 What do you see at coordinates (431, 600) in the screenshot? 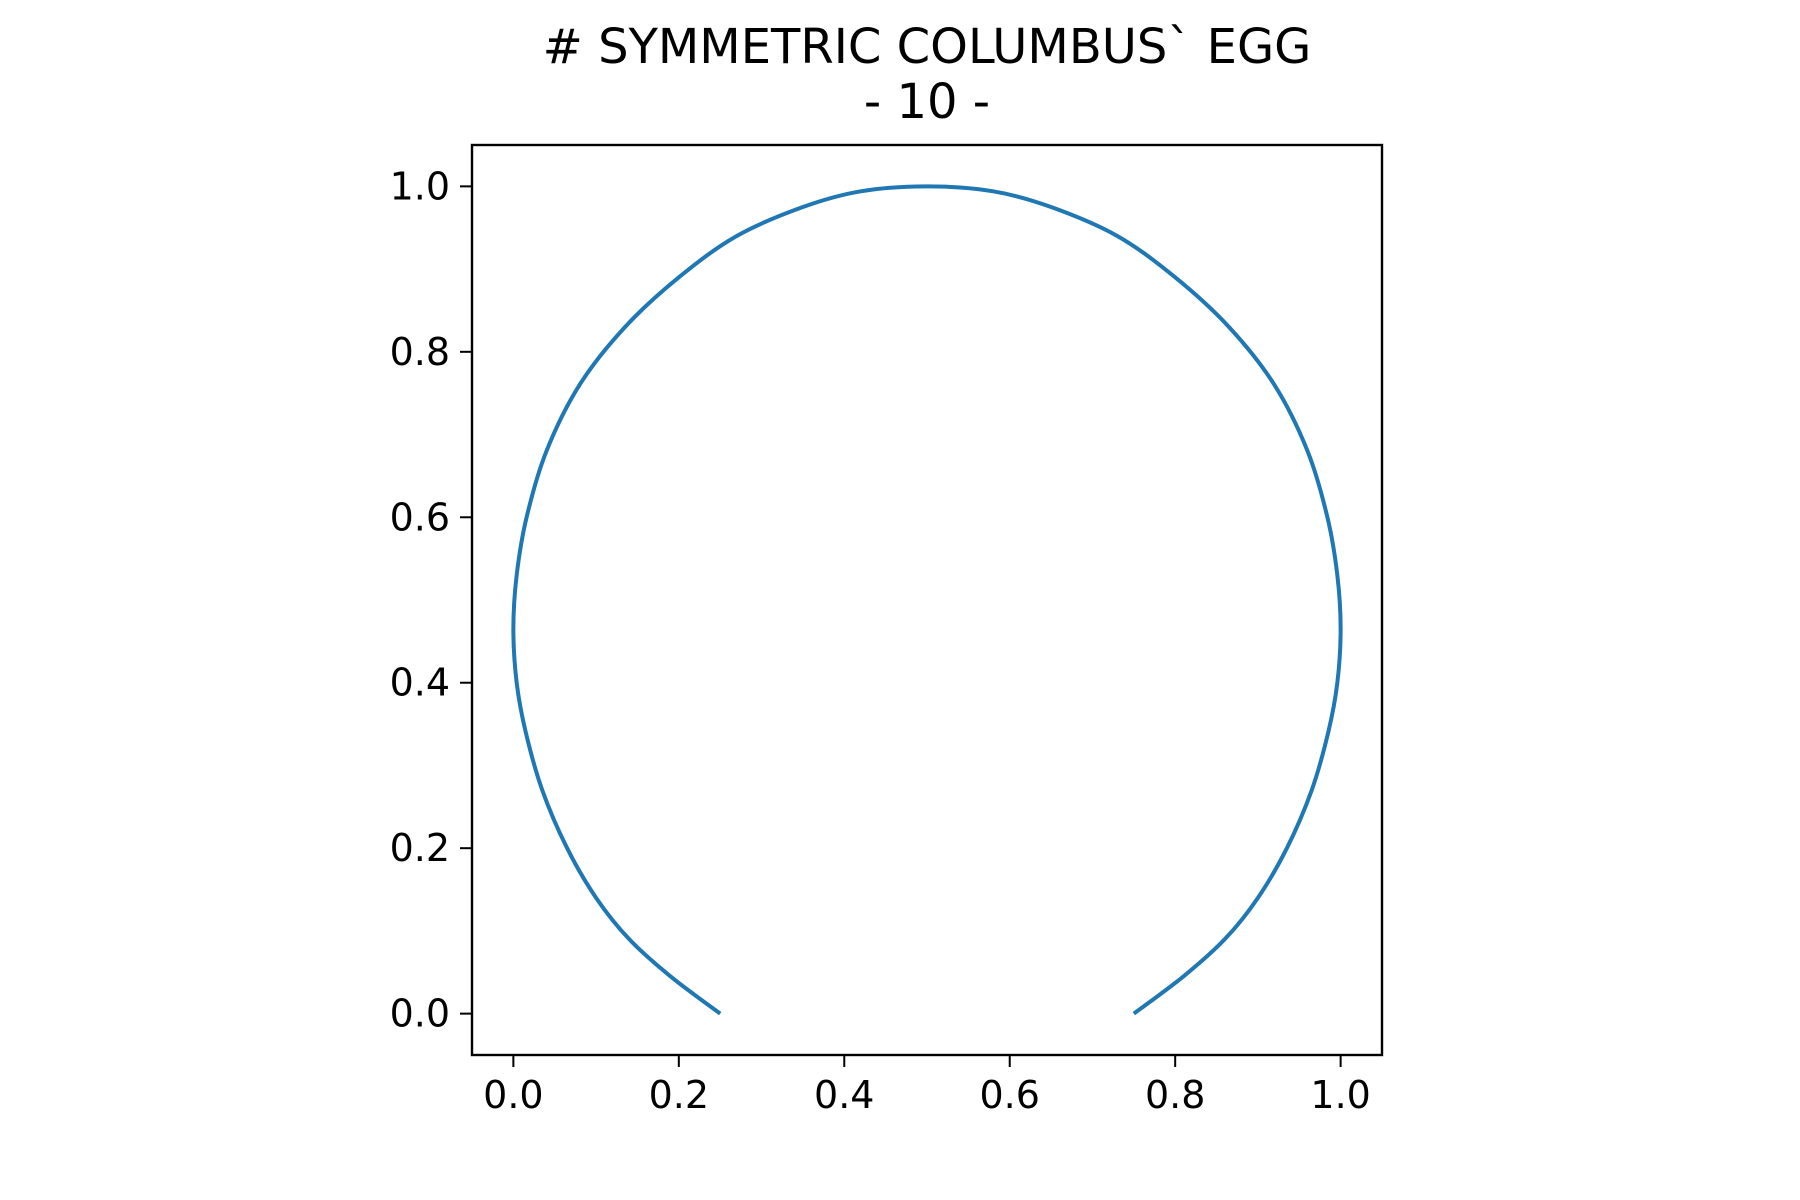
I see `y-axis-ticks: 0.0 0.2 0.4 0.6 0.8 1.0` at bounding box center [431, 600].